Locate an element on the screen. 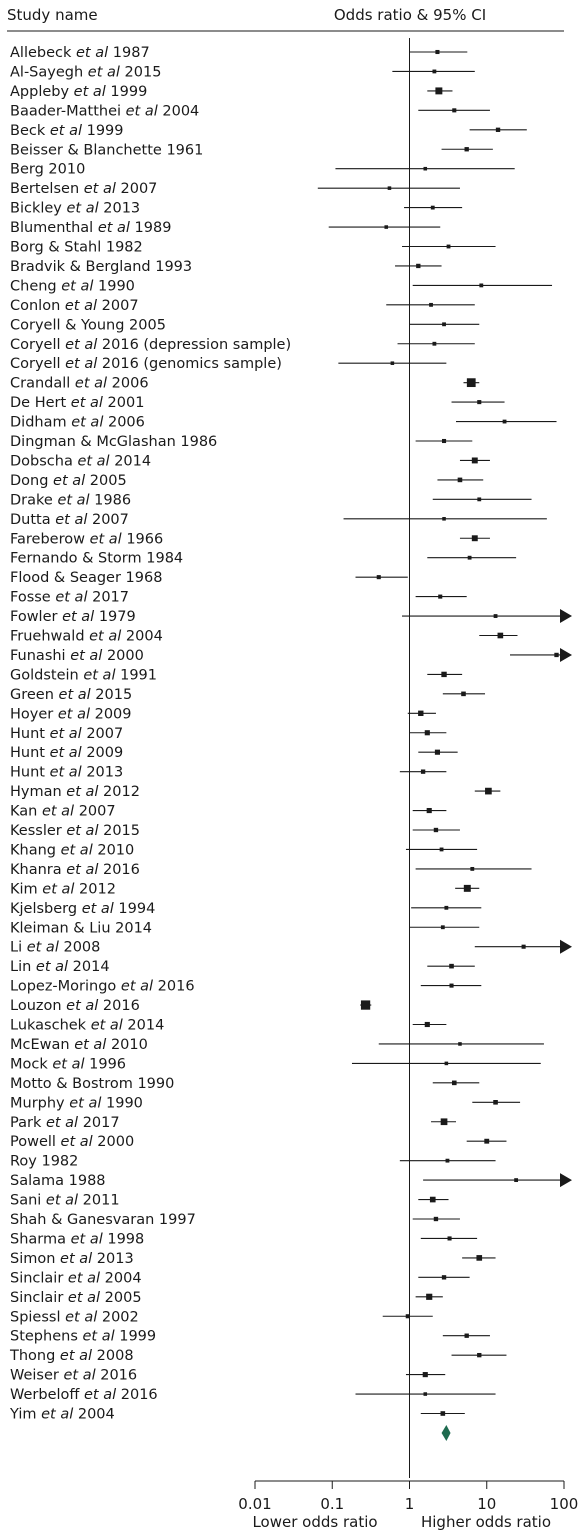 This screenshot has width=579, height=1535. study-row: Roy 1982 is located at coordinates (253, 1162).